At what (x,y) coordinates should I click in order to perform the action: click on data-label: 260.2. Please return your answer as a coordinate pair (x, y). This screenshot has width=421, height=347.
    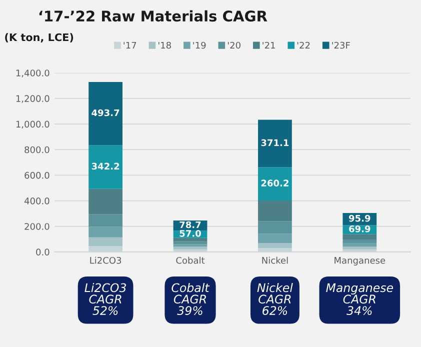
    Looking at the image, I should click on (274, 183).